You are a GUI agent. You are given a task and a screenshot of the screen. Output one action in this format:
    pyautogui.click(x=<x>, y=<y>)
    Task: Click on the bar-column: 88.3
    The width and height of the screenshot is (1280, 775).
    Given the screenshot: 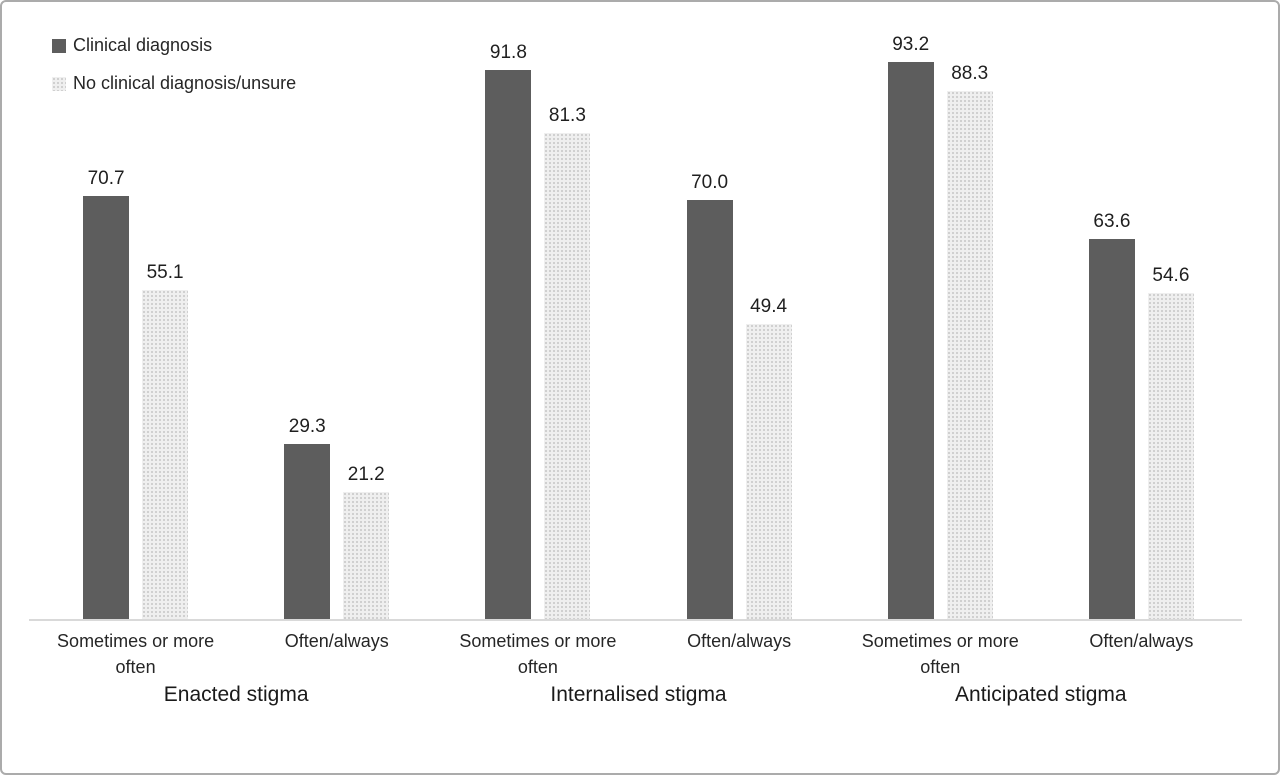 What is the action you would take?
    pyautogui.click(x=969, y=340)
    